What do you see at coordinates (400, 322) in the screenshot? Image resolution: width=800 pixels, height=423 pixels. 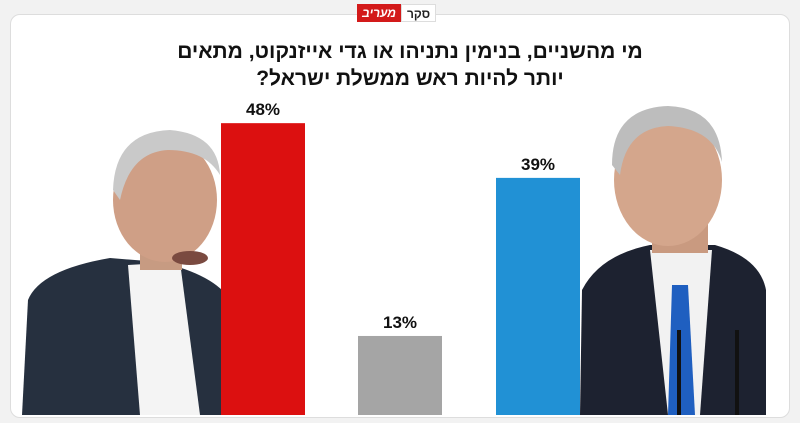 I see `value-label: 13%` at bounding box center [400, 322].